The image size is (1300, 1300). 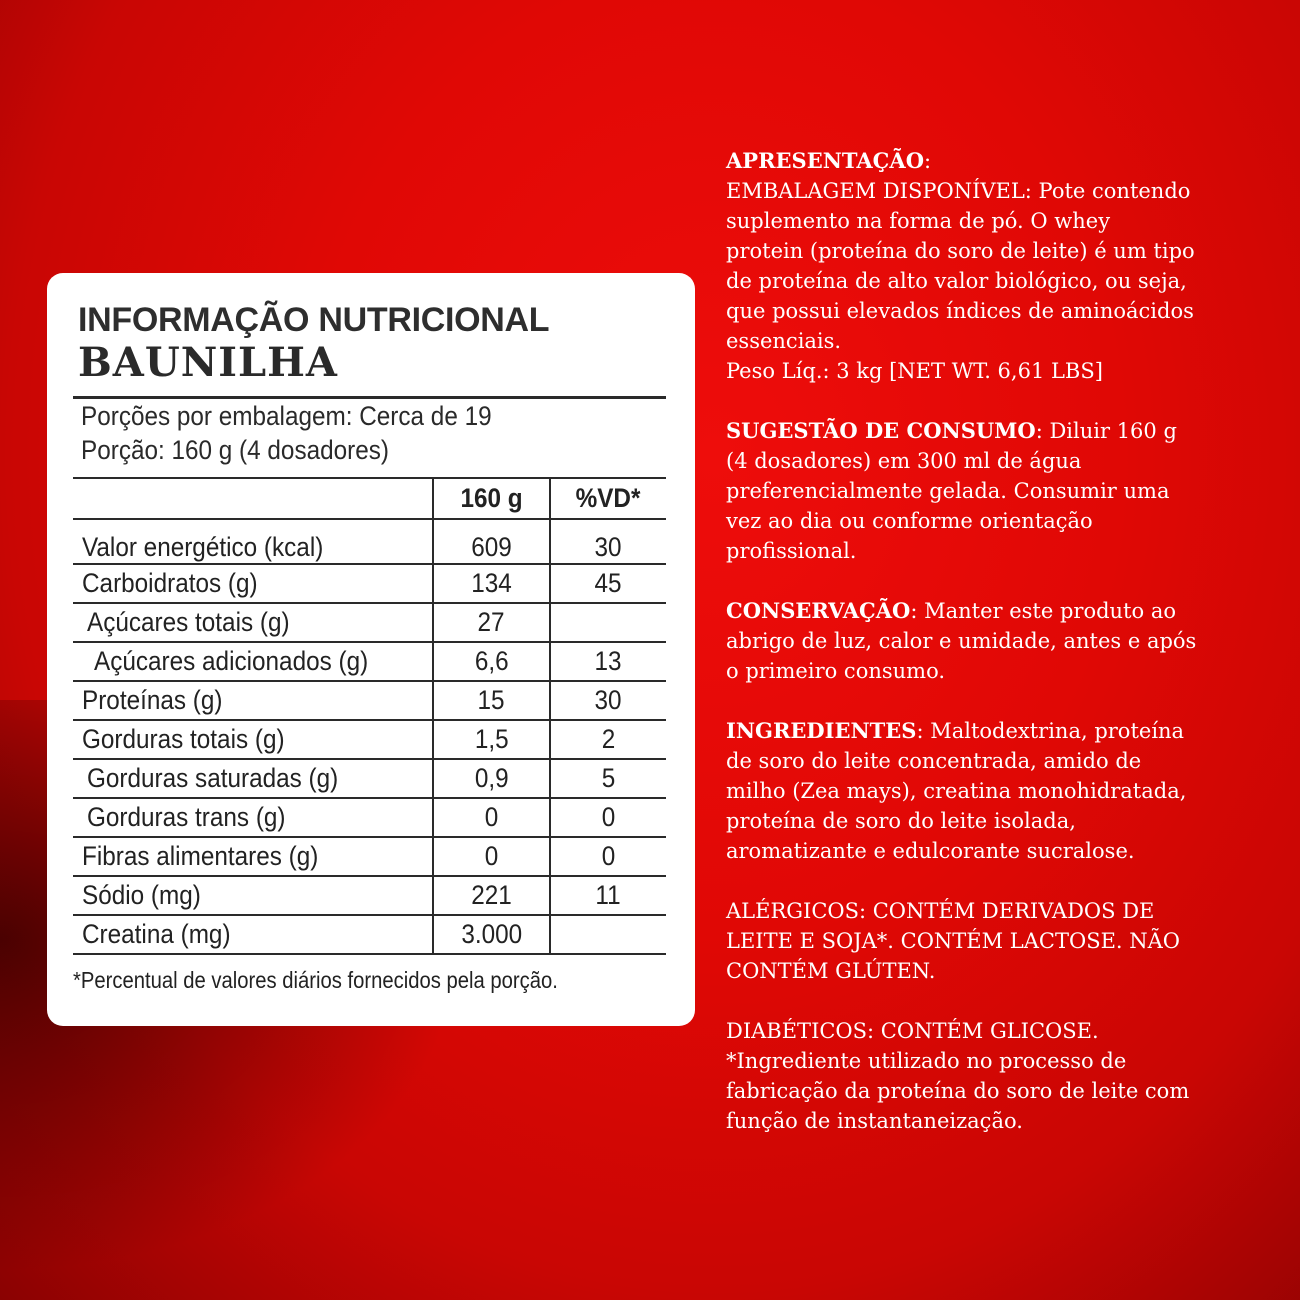 What do you see at coordinates (253, 739) in the screenshot?
I see `nutrient-label: Gorduras totais (g)` at bounding box center [253, 739].